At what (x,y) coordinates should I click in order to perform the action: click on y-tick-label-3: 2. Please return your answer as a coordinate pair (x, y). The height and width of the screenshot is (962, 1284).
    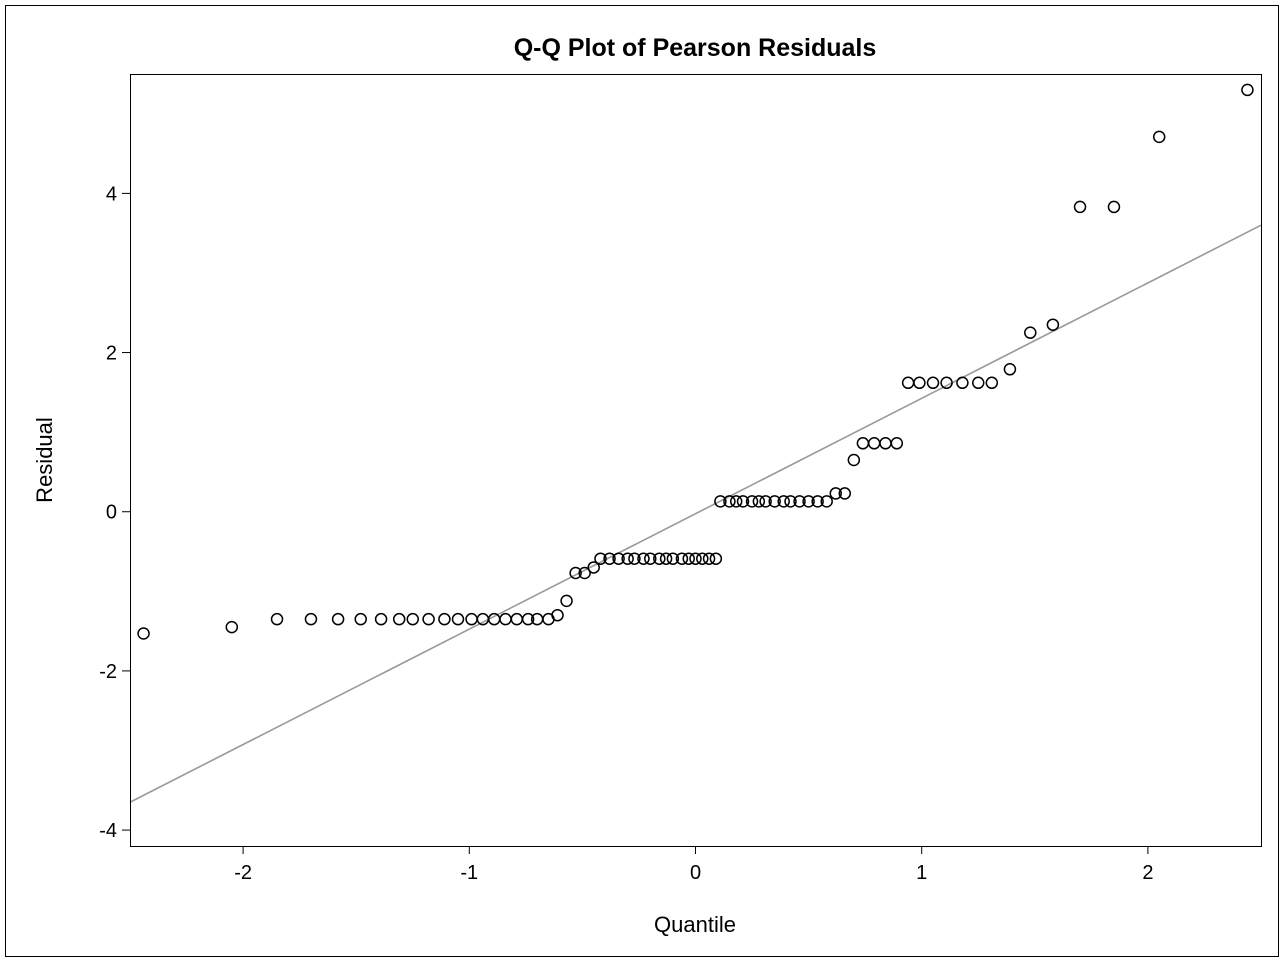
    Looking at the image, I should click on (111, 354).